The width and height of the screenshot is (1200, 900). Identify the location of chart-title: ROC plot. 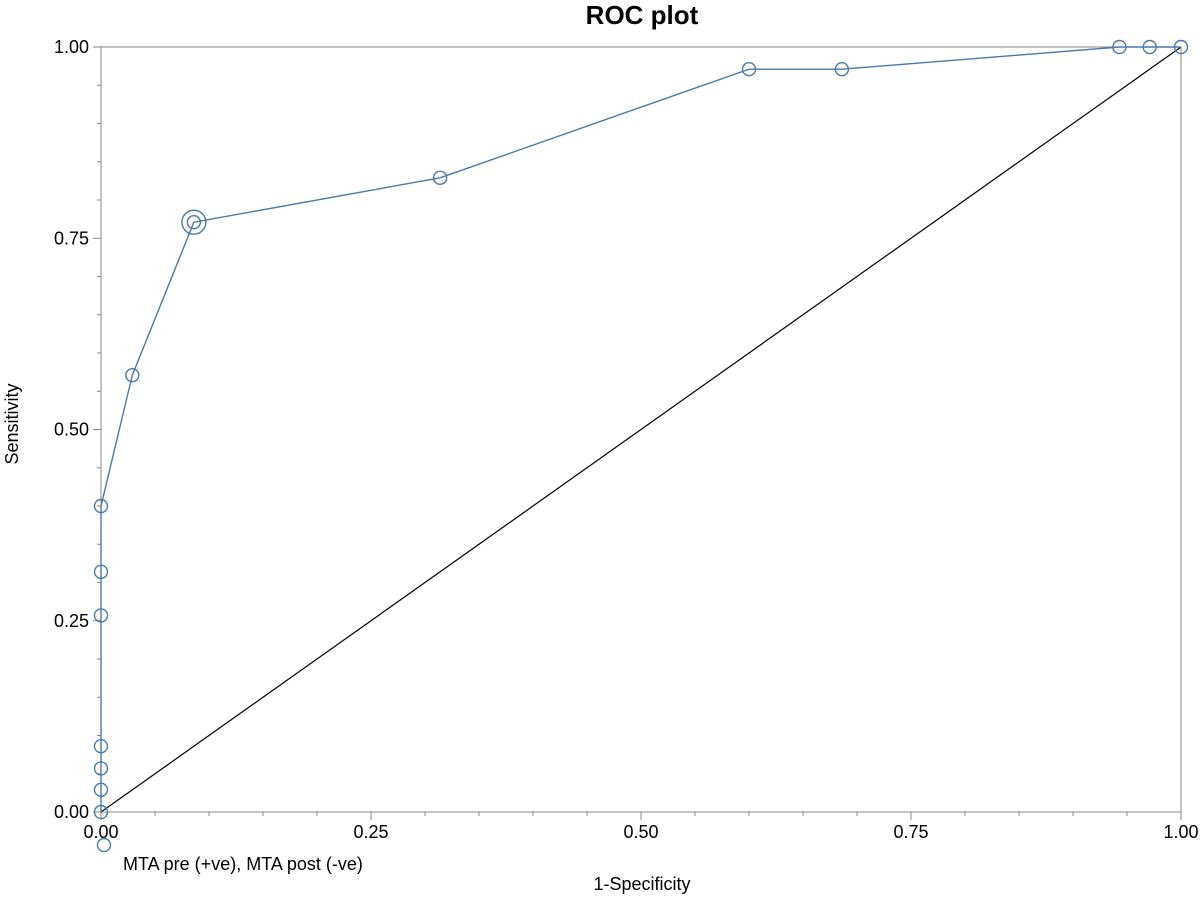
(642, 15).